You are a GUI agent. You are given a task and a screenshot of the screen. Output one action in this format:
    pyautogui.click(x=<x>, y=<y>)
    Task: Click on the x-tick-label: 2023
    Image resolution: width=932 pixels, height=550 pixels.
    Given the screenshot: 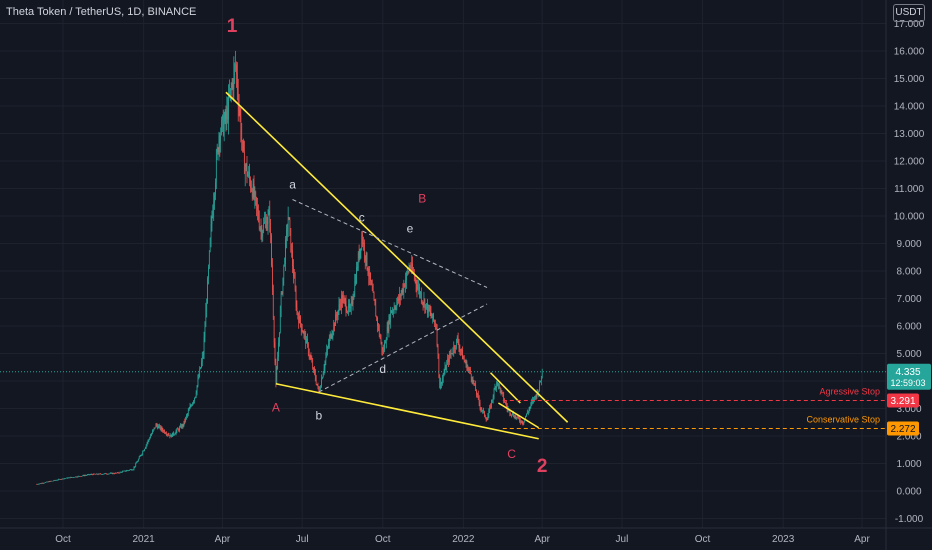 What is the action you would take?
    pyautogui.click(x=783, y=539)
    